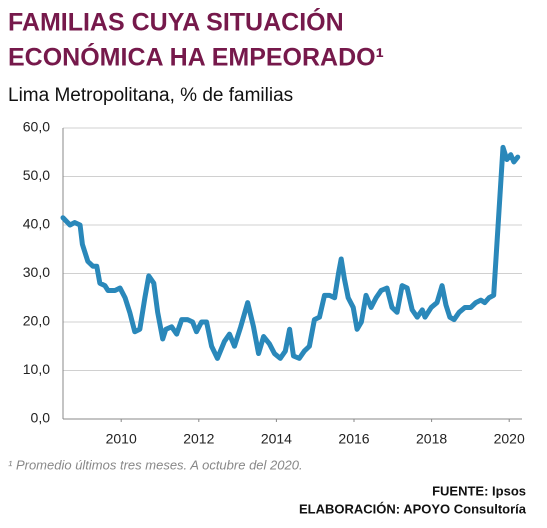  I want to click on x-tick-label: 2012, so click(198, 439).